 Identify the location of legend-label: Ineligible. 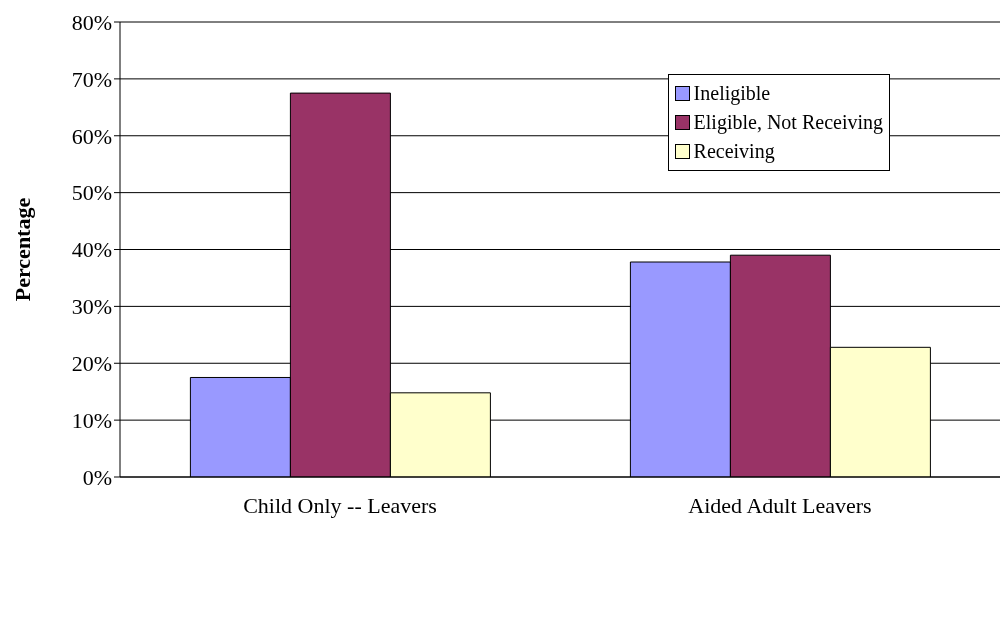
(732, 94).